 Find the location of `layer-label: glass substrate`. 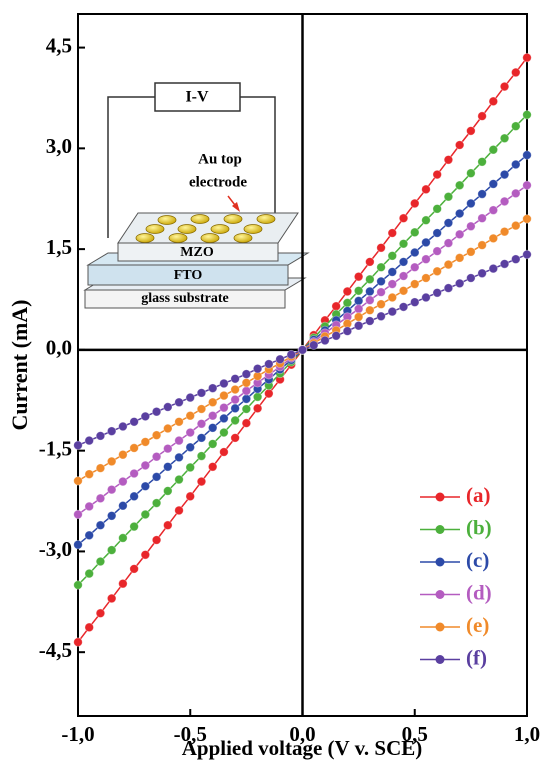

layer-label: glass substrate is located at coordinates (185, 298).